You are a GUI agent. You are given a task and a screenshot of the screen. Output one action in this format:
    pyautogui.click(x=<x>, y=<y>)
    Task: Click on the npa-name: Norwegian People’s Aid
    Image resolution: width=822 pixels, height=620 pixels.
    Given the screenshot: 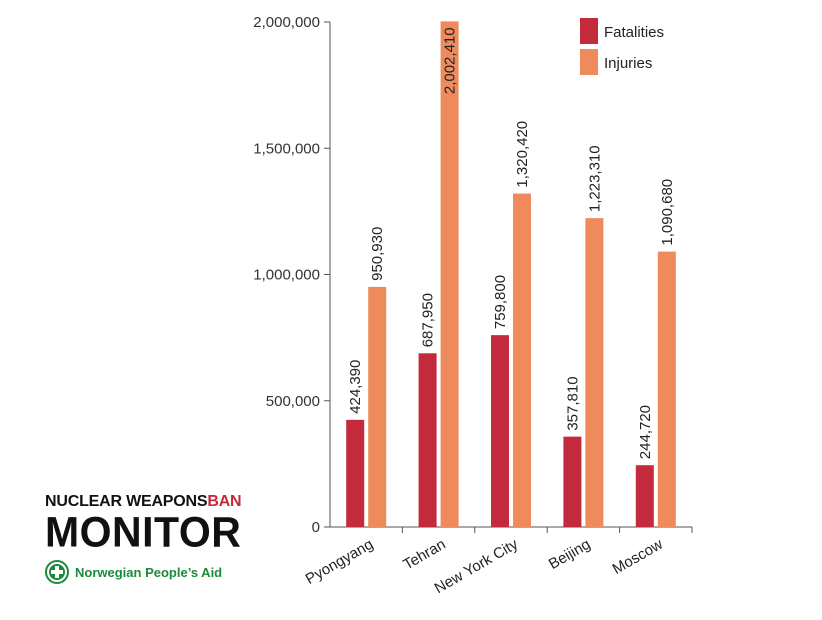 What is the action you would take?
    pyautogui.click(x=149, y=572)
    